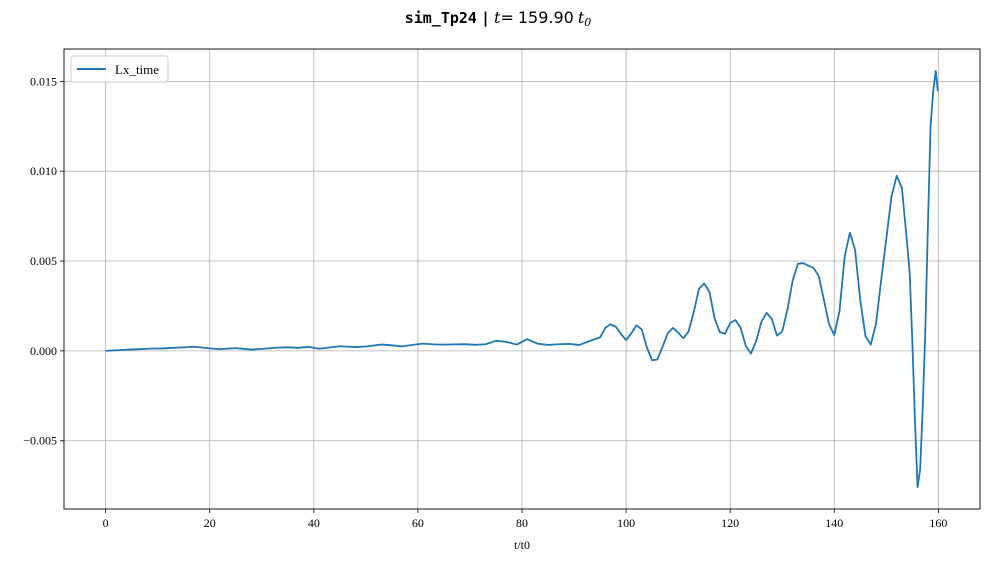 This screenshot has height=566, width=996. Describe the element at coordinates (40, 441) in the screenshot. I see `y-tick-label: −0.005` at that location.